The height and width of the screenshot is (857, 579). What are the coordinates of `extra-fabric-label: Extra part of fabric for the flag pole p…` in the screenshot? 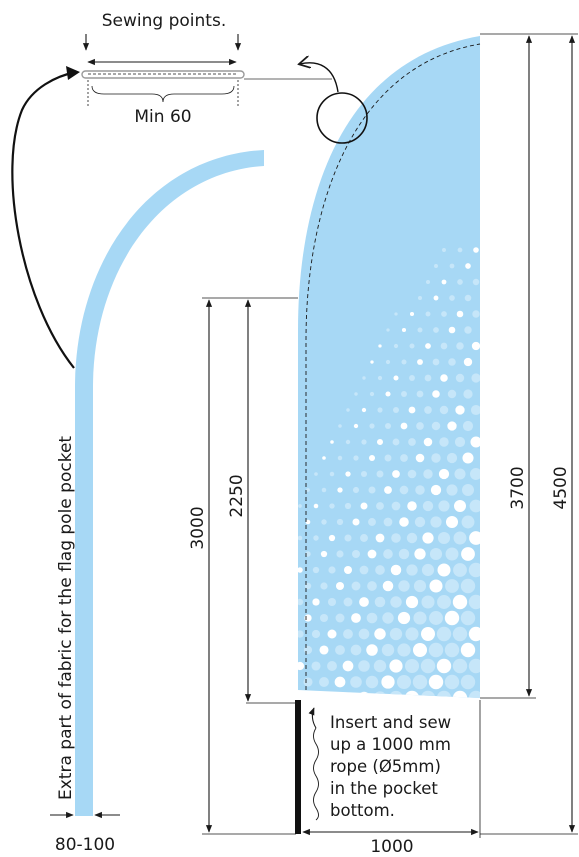 It's located at (66, 618).